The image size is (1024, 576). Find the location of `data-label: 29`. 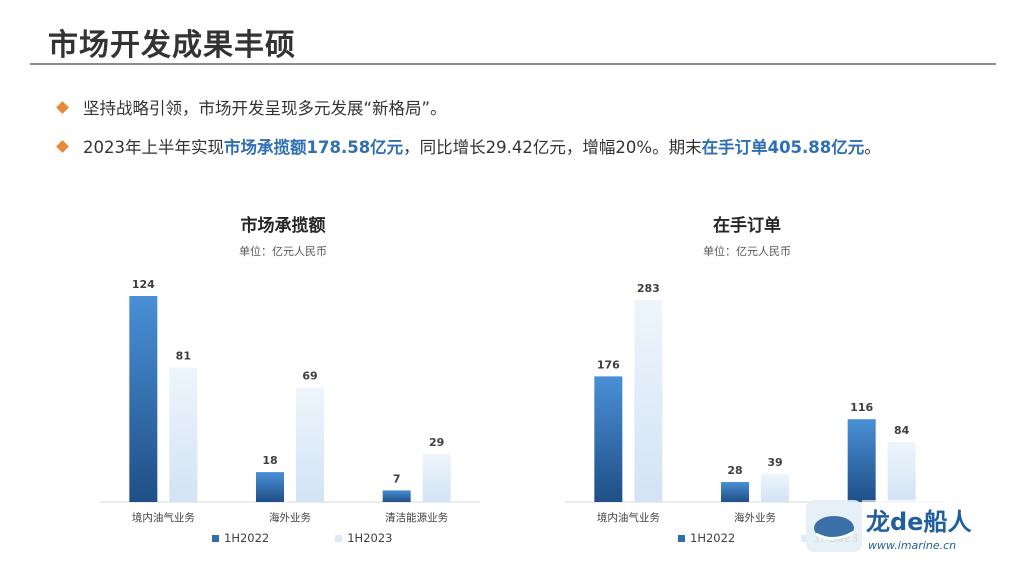

data-label: 29 is located at coordinates (436, 442).